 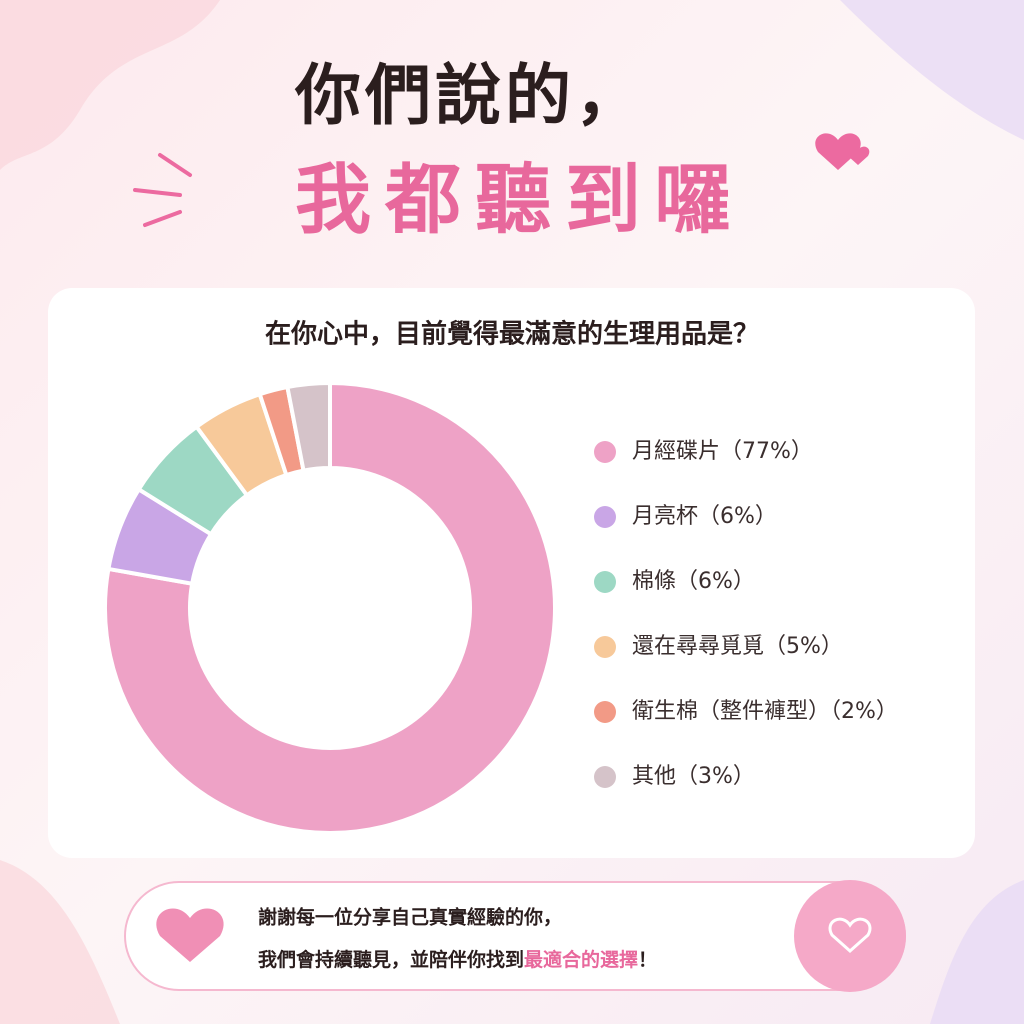 What do you see at coordinates (665, 516) in the screenshot?
I see `legend-name: 月亮杯` at bounding box center [665, 516].